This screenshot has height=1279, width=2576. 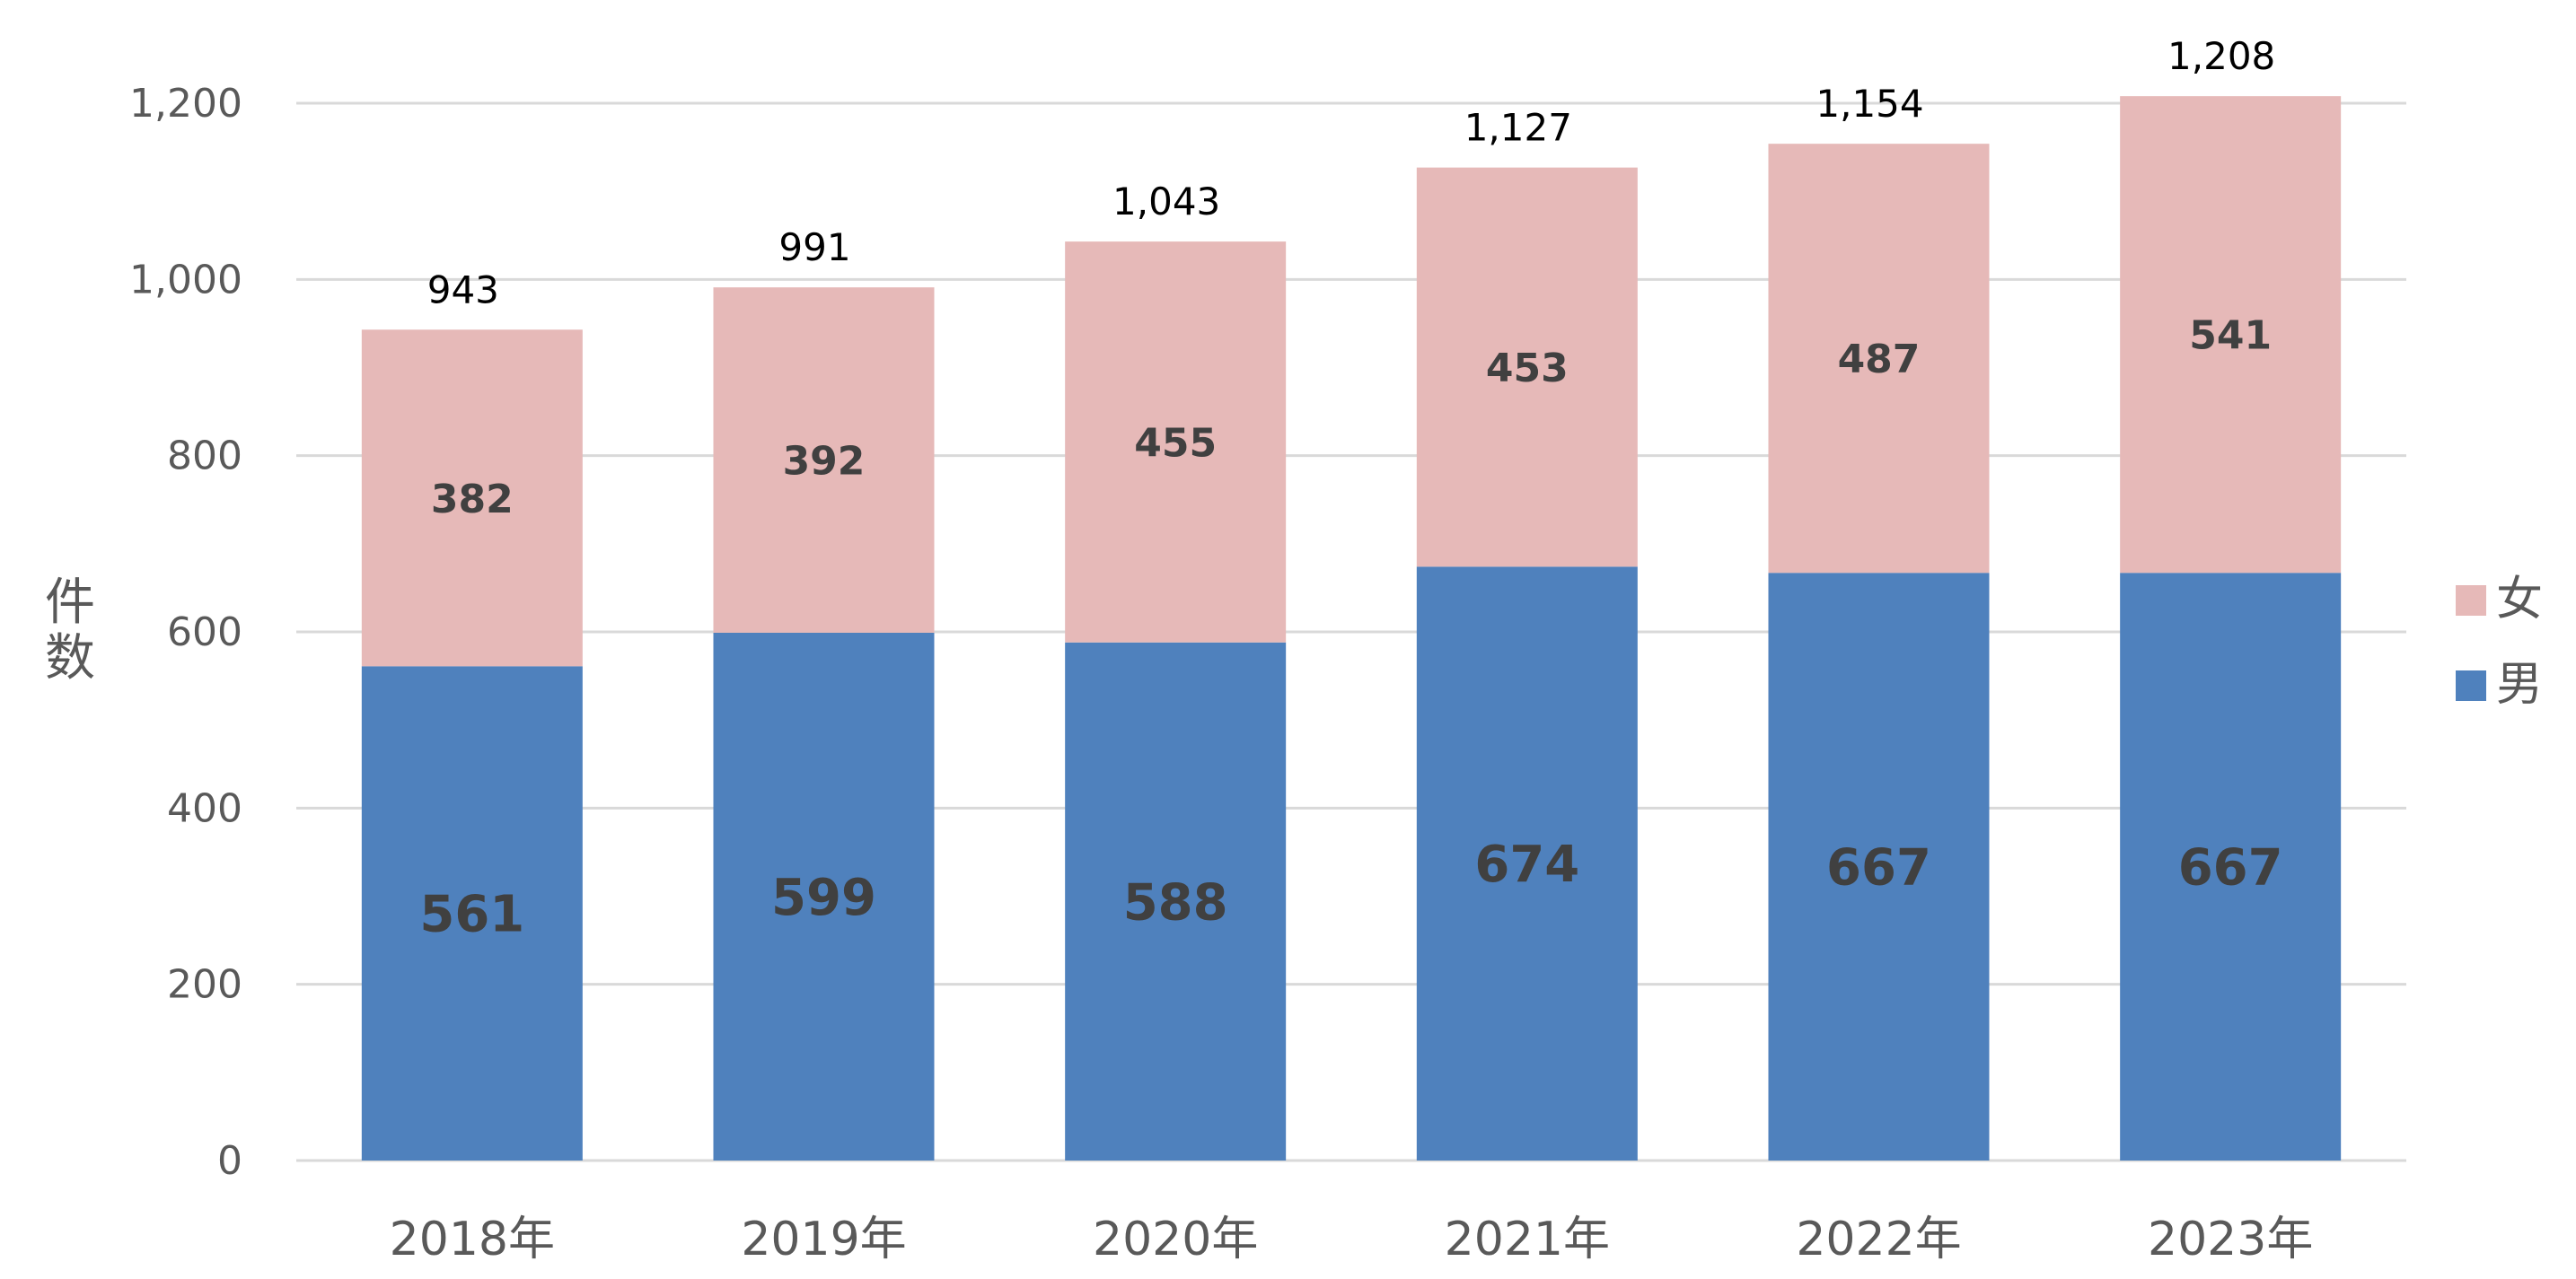 I want to click on total-label: 1,043, so click(x=1166, y=201).